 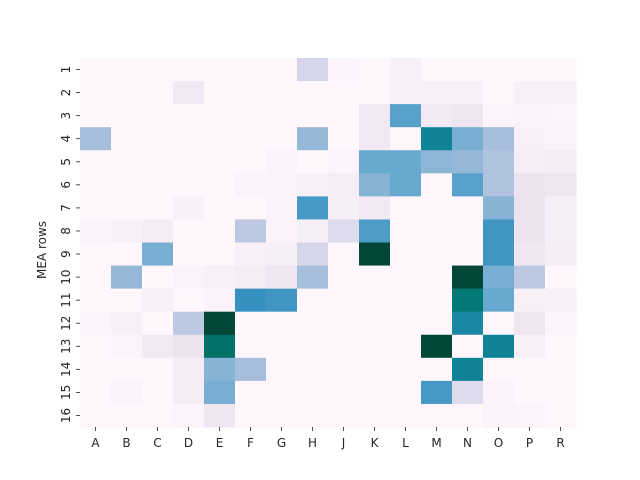 What do you see at coordinates (189, 208) in the screenshot?
I see `heatmap-cell-7-D` at bounding box center [189, 208].